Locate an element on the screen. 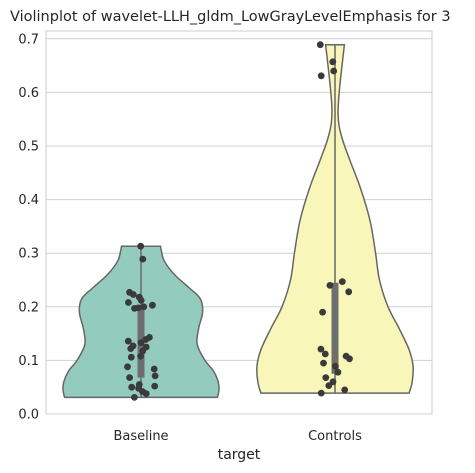 The image size is (475, 473). y-tick-label: 0.5 is located at coordinates (28, 147).